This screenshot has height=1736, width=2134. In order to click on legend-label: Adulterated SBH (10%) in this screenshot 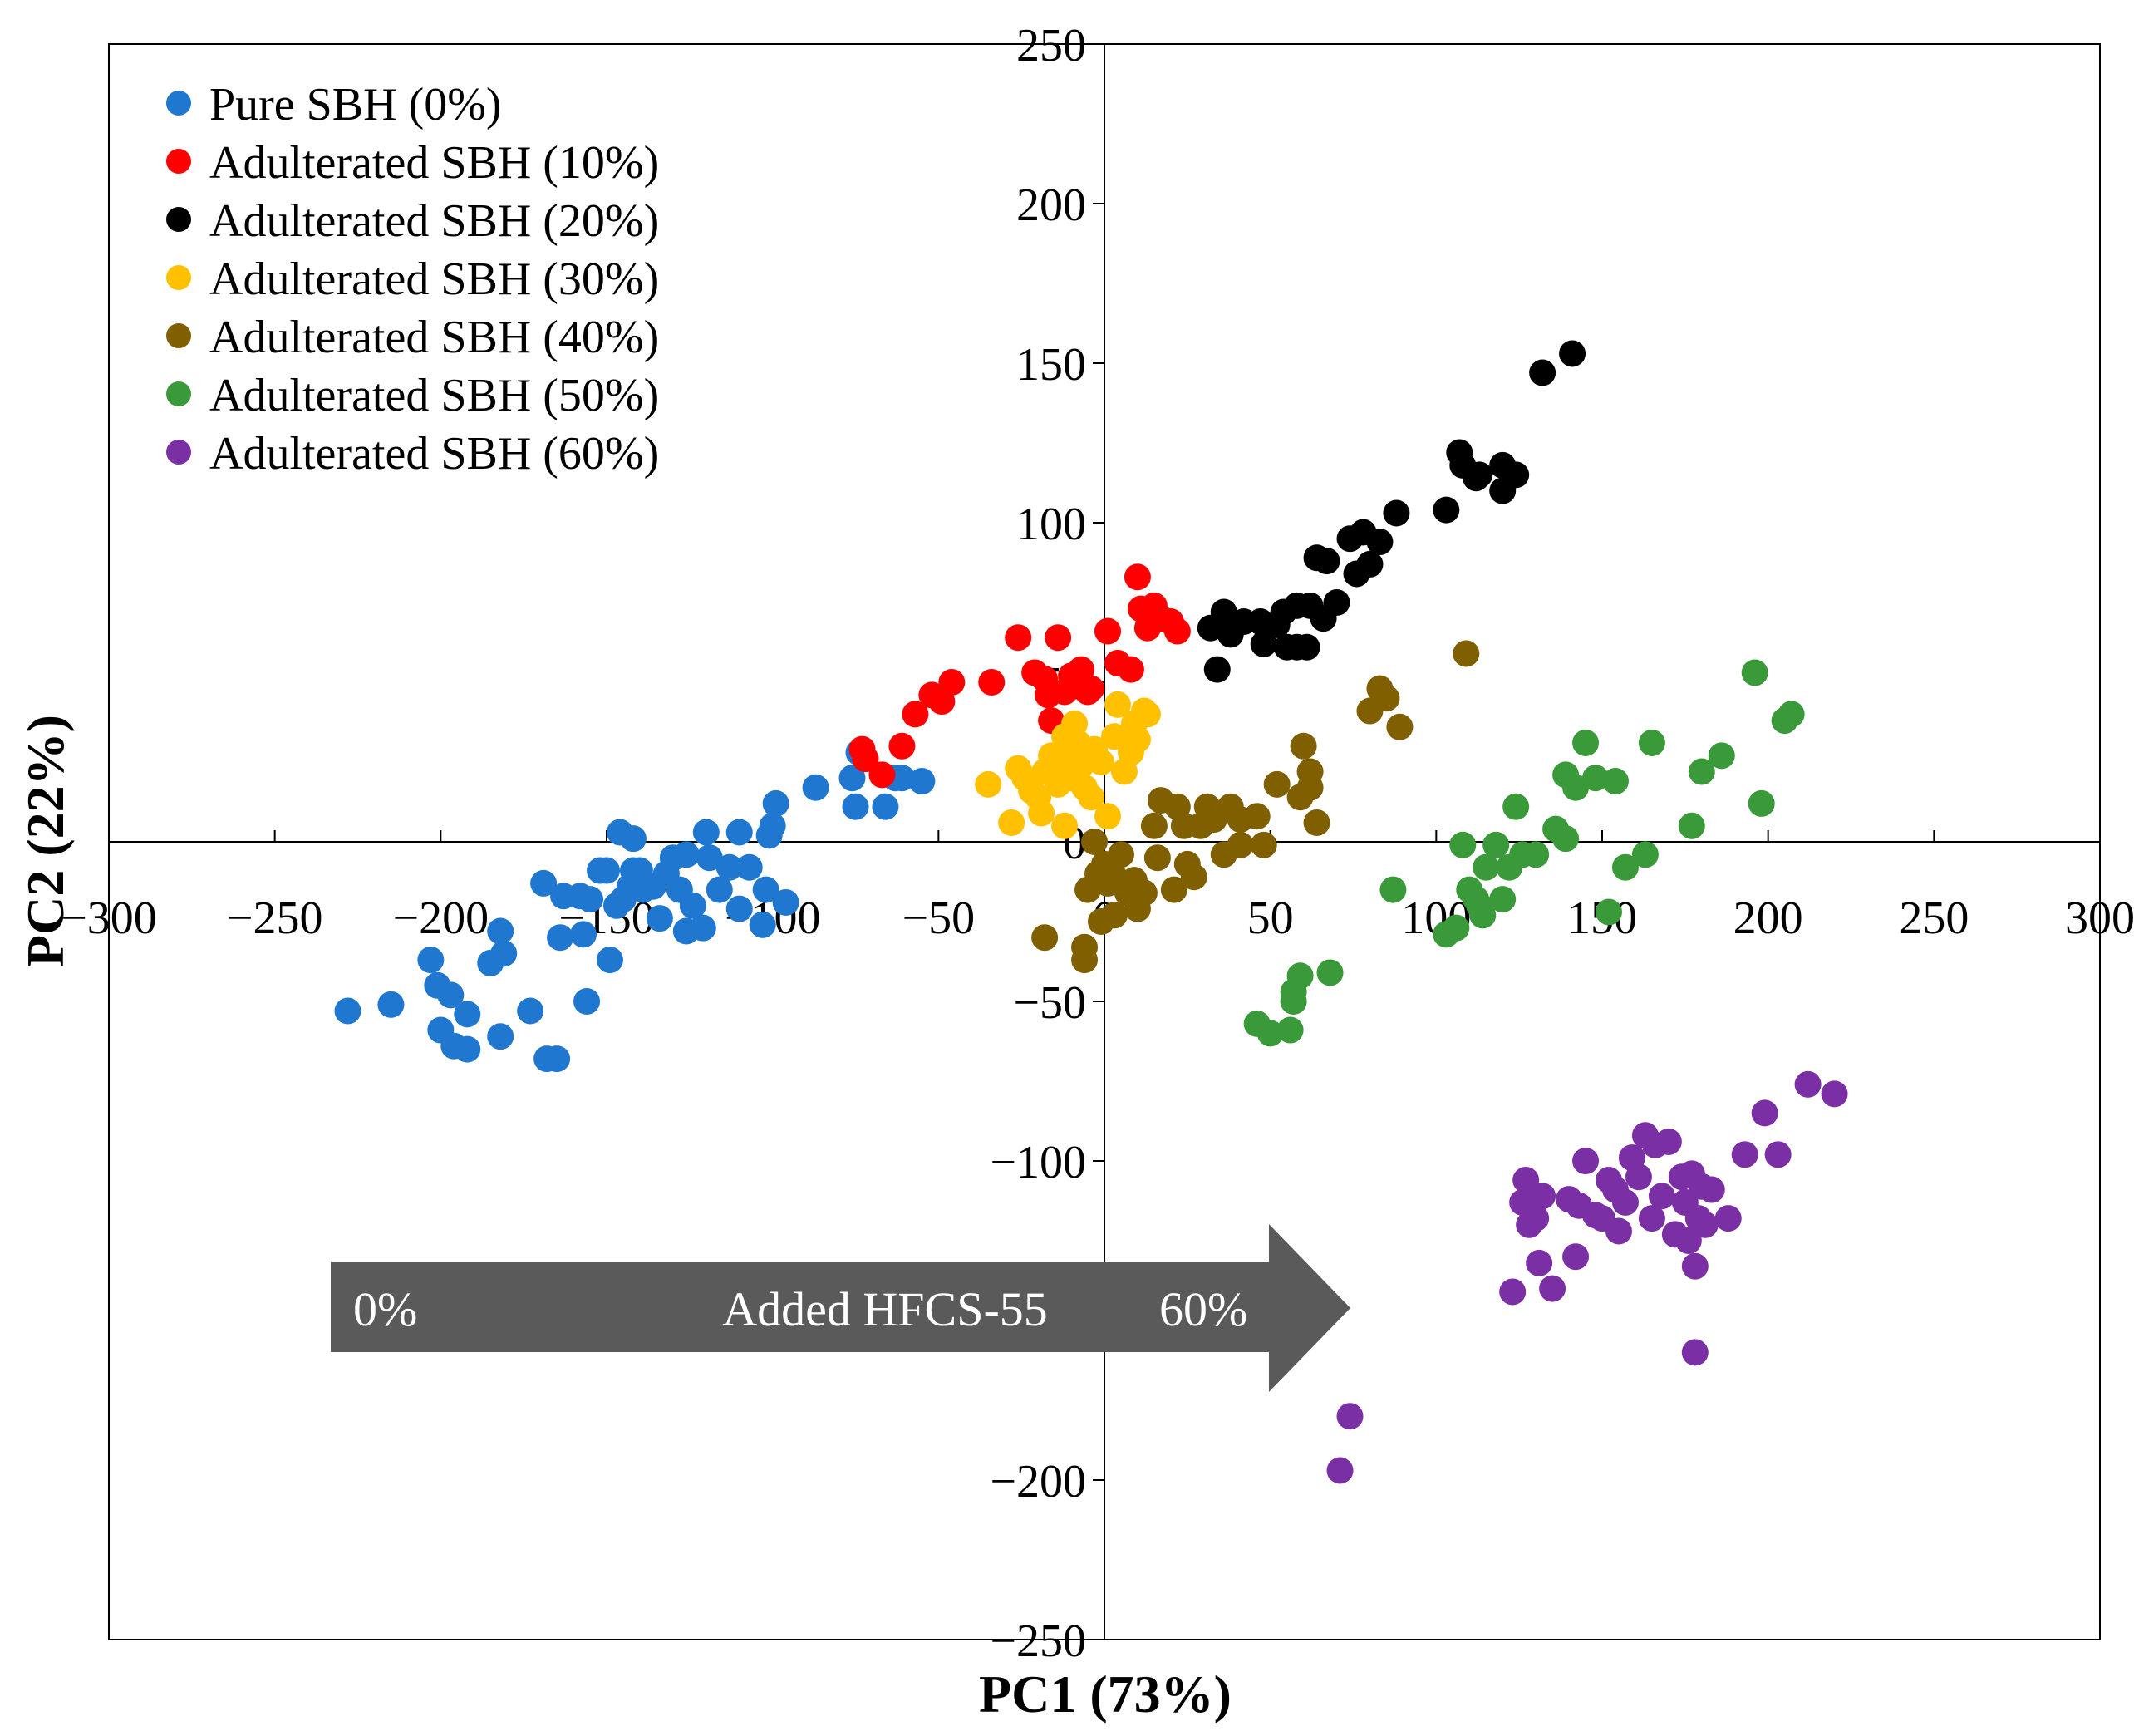, I will do `click(434, 163)`.